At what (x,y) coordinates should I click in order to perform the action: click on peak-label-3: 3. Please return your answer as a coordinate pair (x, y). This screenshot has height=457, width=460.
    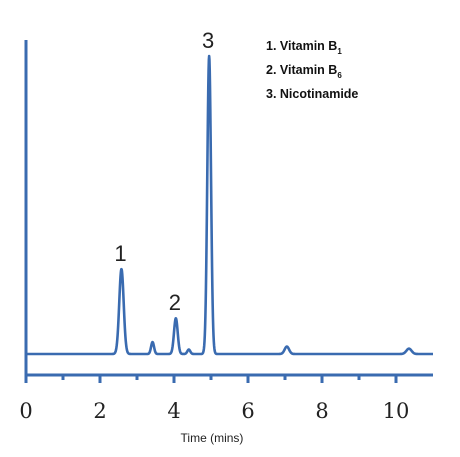
    Looking at the image, I should click on (208, 40).